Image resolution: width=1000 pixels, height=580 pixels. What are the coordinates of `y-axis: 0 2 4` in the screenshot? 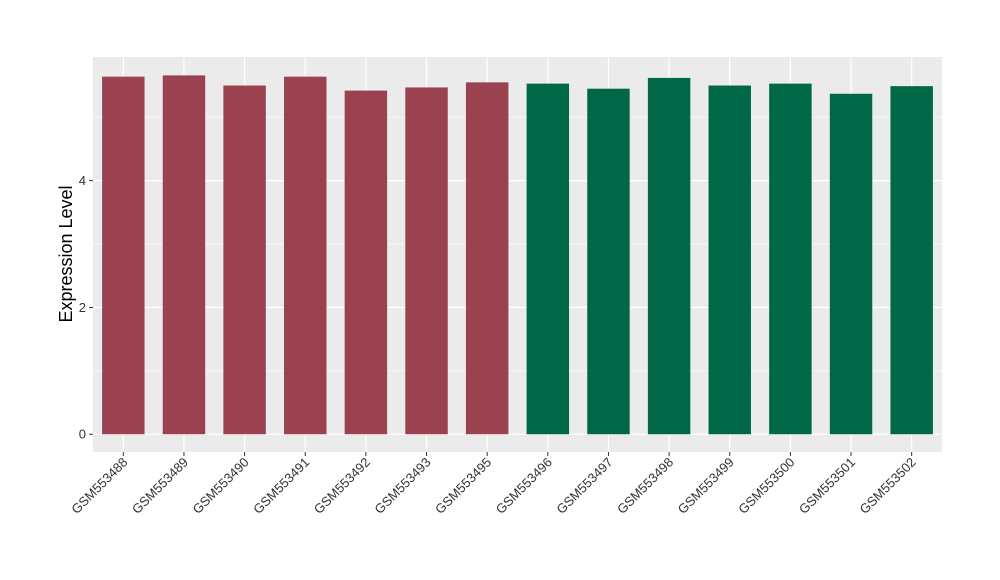 It's located at (86, 307).